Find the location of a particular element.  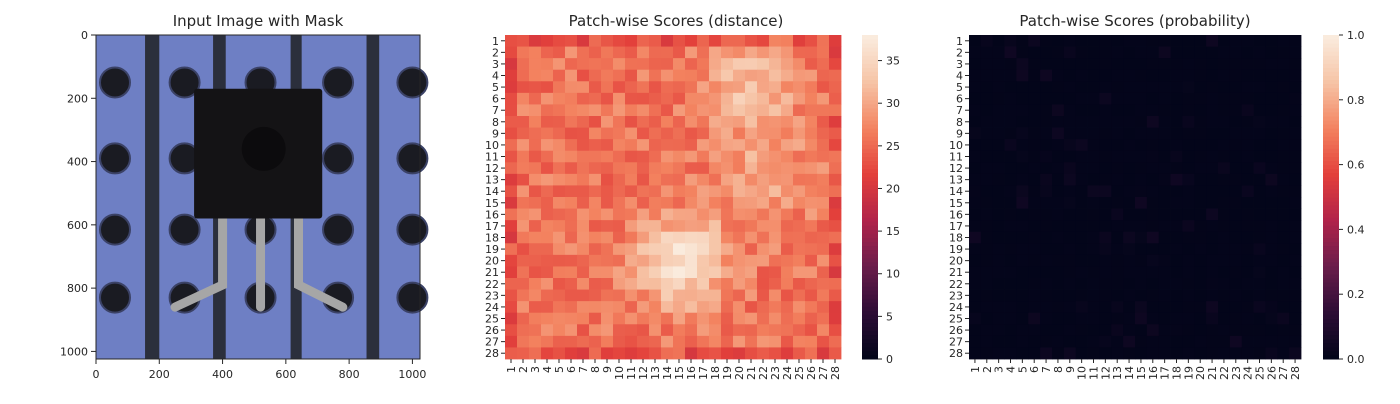

x-tick-label: 27 is located at coordinates (823, 373).